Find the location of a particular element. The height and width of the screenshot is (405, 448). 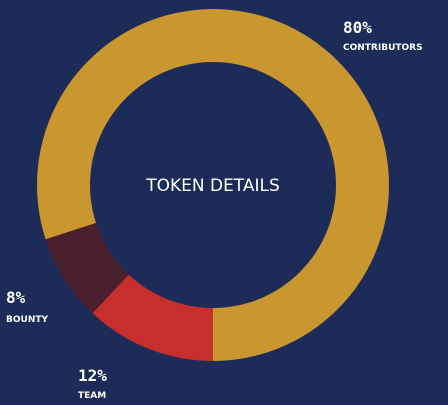

chart-title: TOKEN DETAILS is located at coordinates (212, 186).